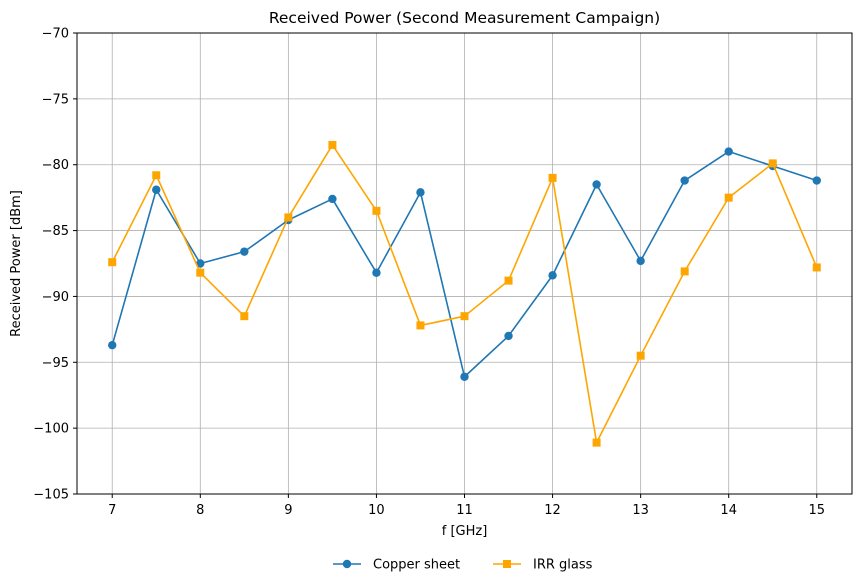  I want to click on y-tick-label: −75, so click(55, 99).